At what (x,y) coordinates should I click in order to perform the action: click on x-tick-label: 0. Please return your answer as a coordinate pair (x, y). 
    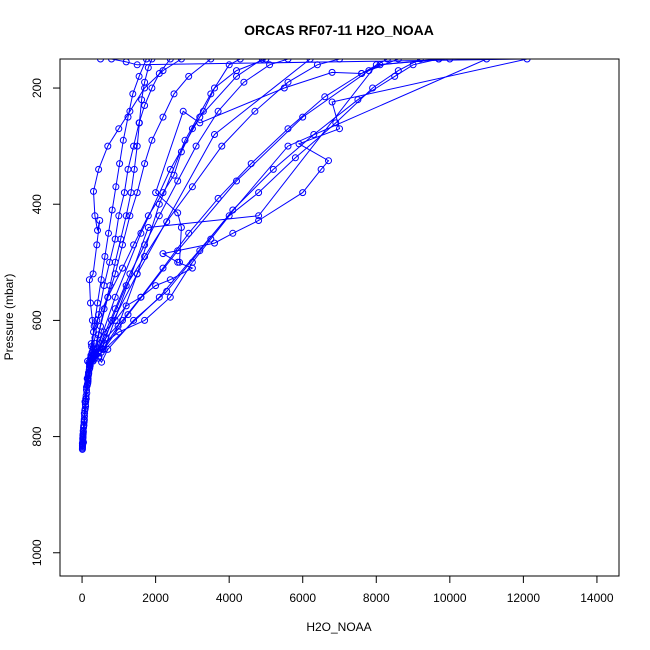
    Looking at the image, I should click on (82, 598).